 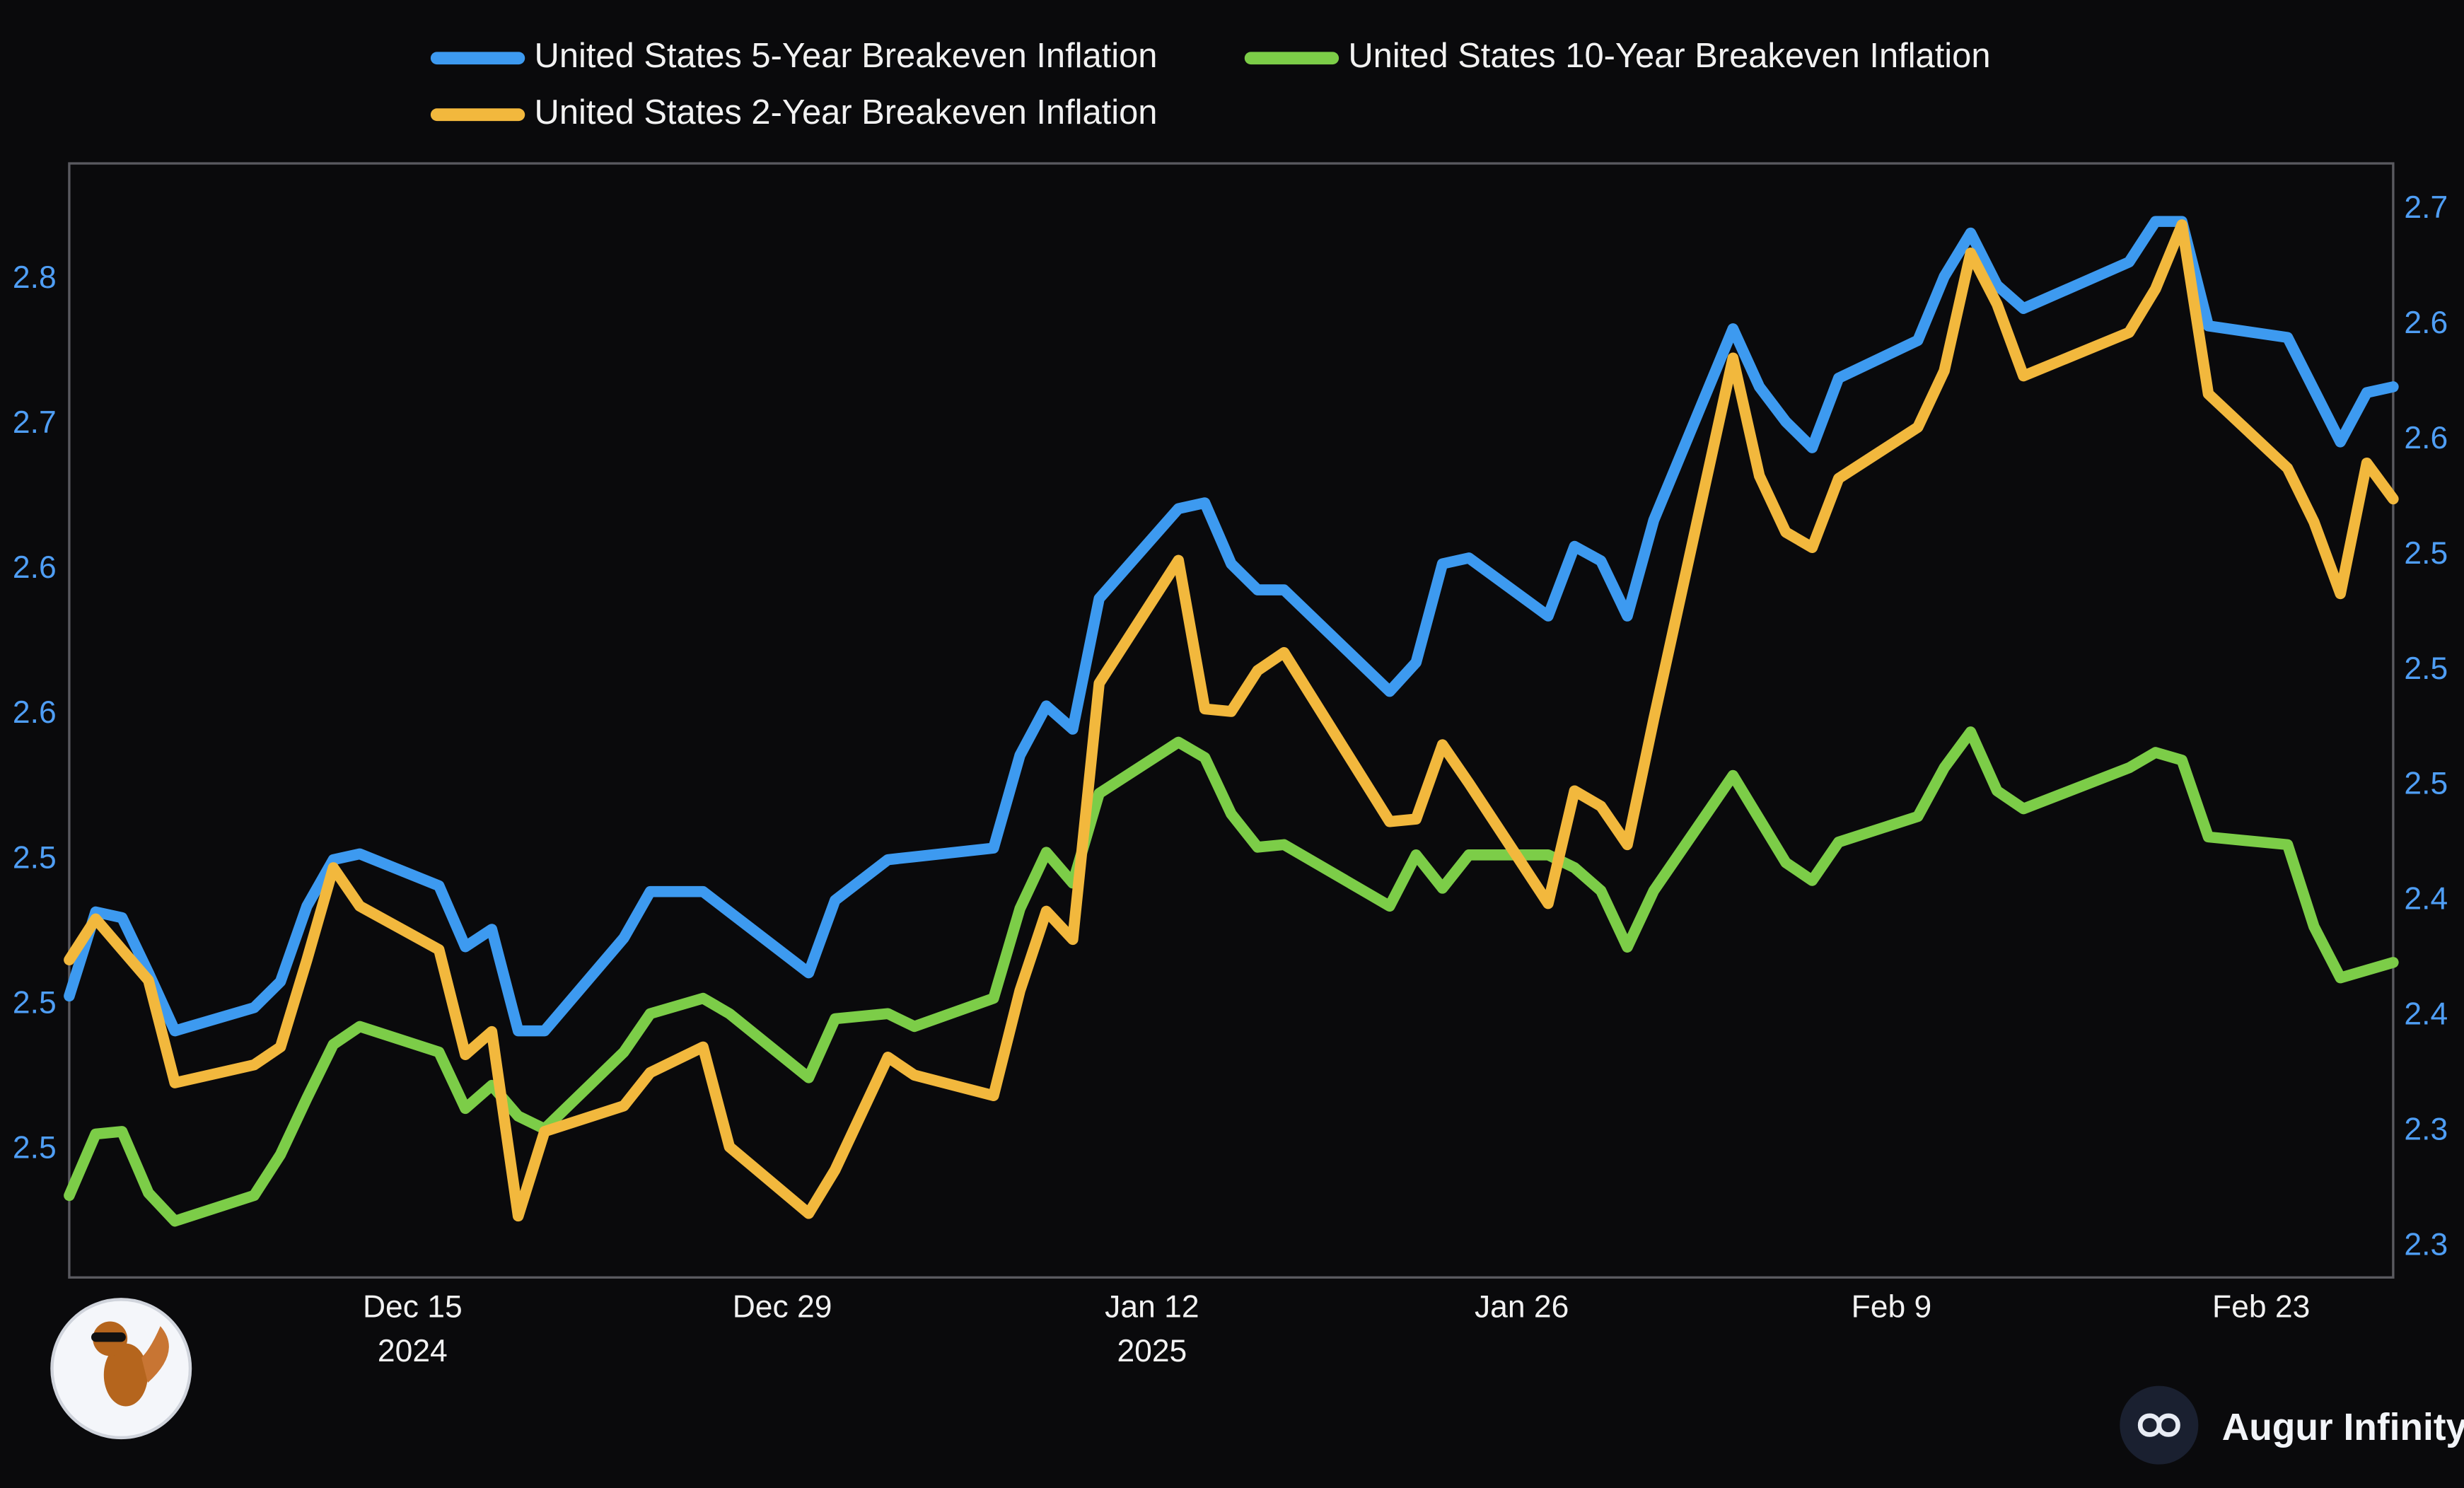 I want to click on x-tick-label: Jan 12 2025, so click(x=1152, y=1329).